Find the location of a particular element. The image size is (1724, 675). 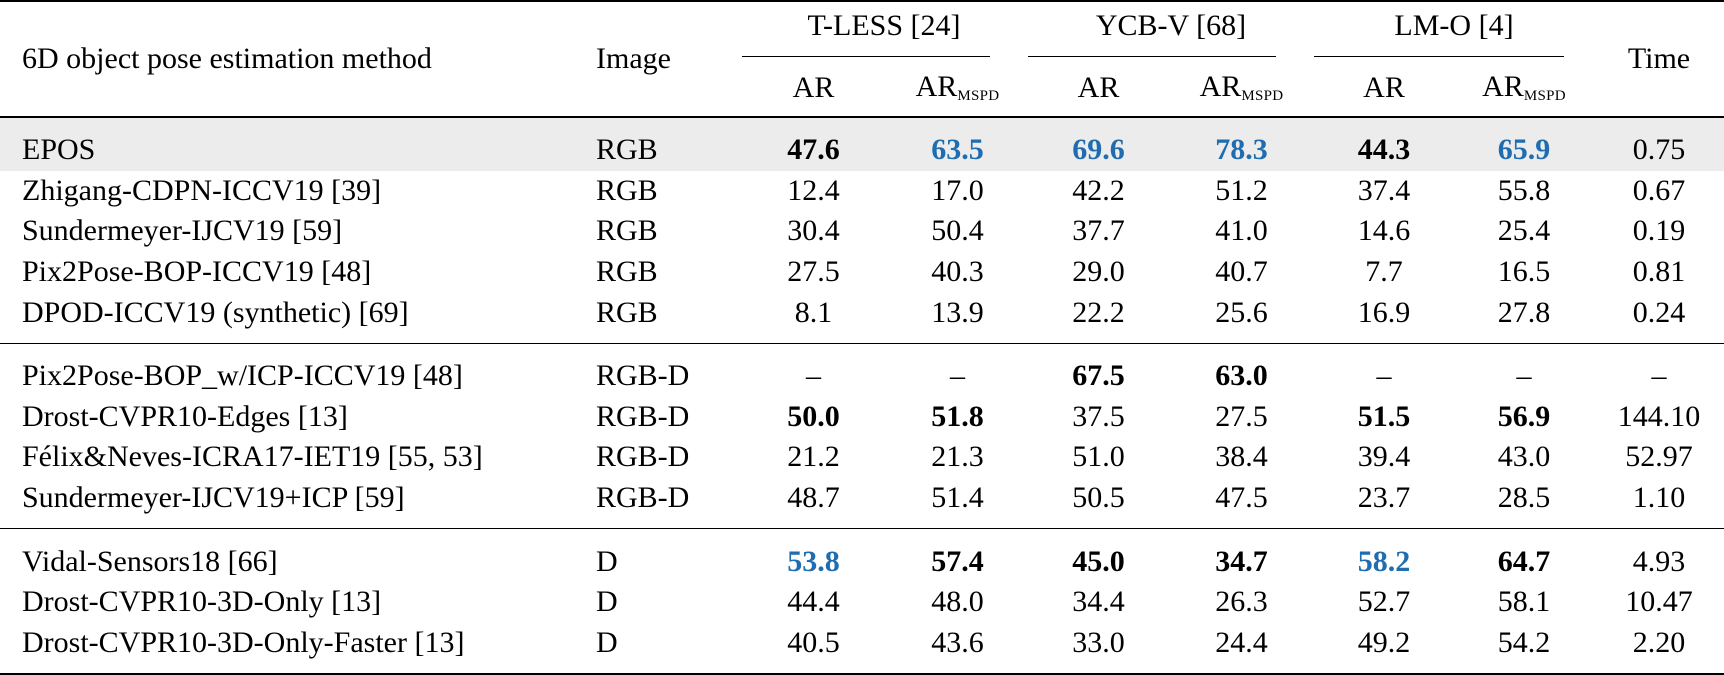

score-cell: 33.0 is located at coordinates (1098, 642).